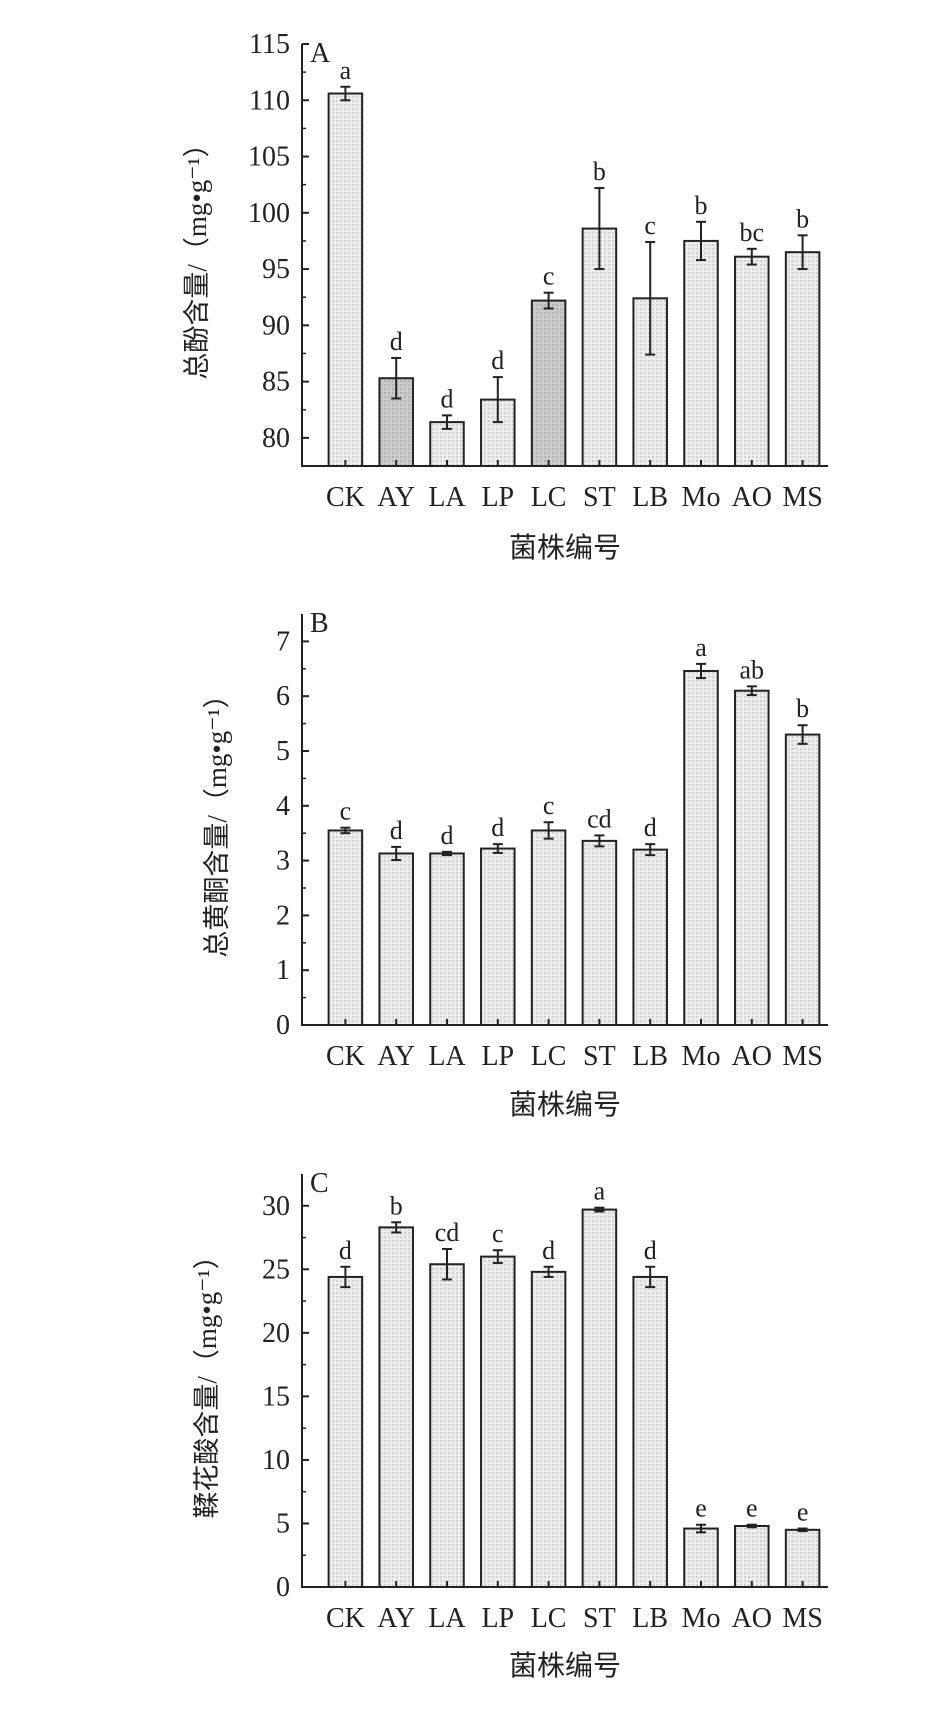 The image size is (939, 1729). Describe the element at coordinates (269, 213) in the screenshot. I see `y-tick-label: 100` at that location.